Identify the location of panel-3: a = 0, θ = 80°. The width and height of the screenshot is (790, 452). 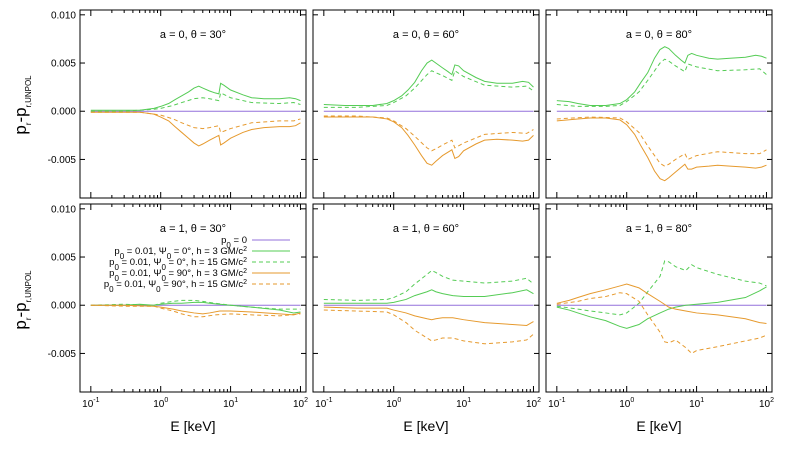
(659, 104).